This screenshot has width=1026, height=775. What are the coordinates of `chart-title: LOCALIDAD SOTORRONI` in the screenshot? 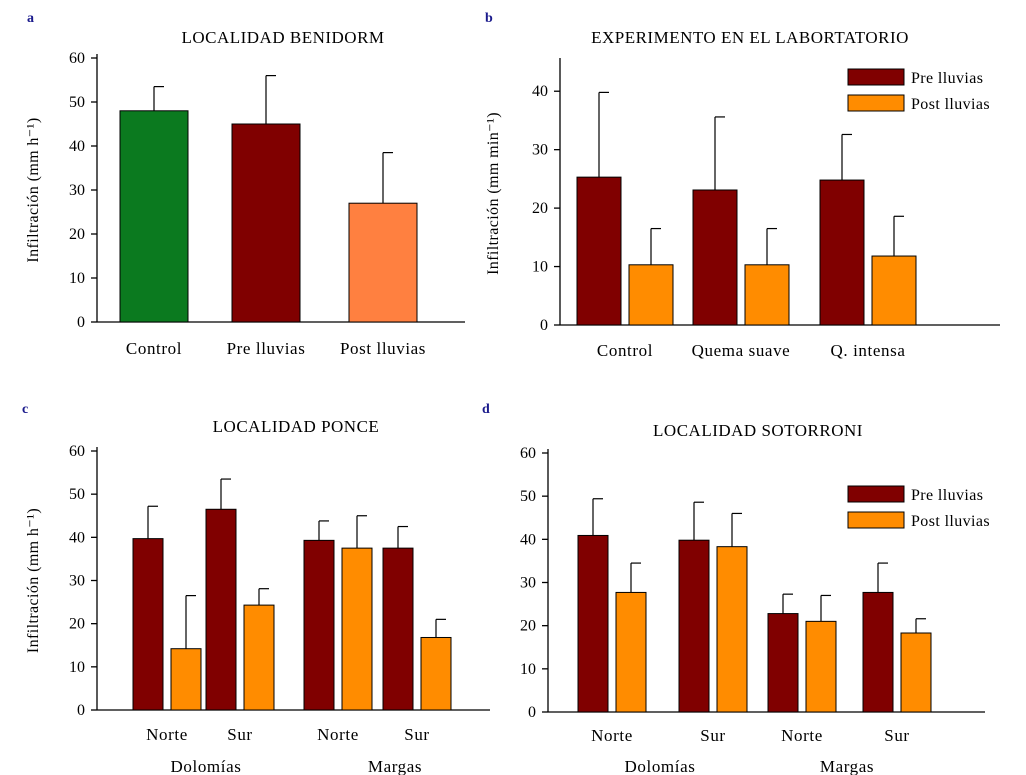 It's located at (758, 430).